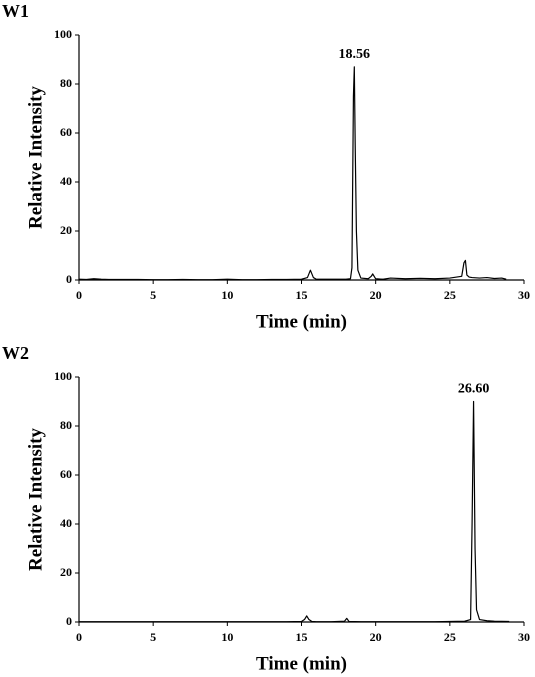  Describe the element at coordinates (15, 11) in the screenshot. I see `panel-label: W1` at that location.